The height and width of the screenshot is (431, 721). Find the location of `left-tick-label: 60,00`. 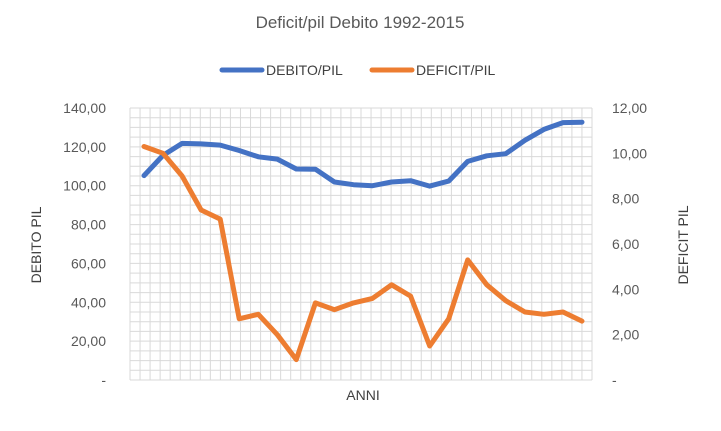

left-tick-label: 60,00 is located at coordinates (88, 263).